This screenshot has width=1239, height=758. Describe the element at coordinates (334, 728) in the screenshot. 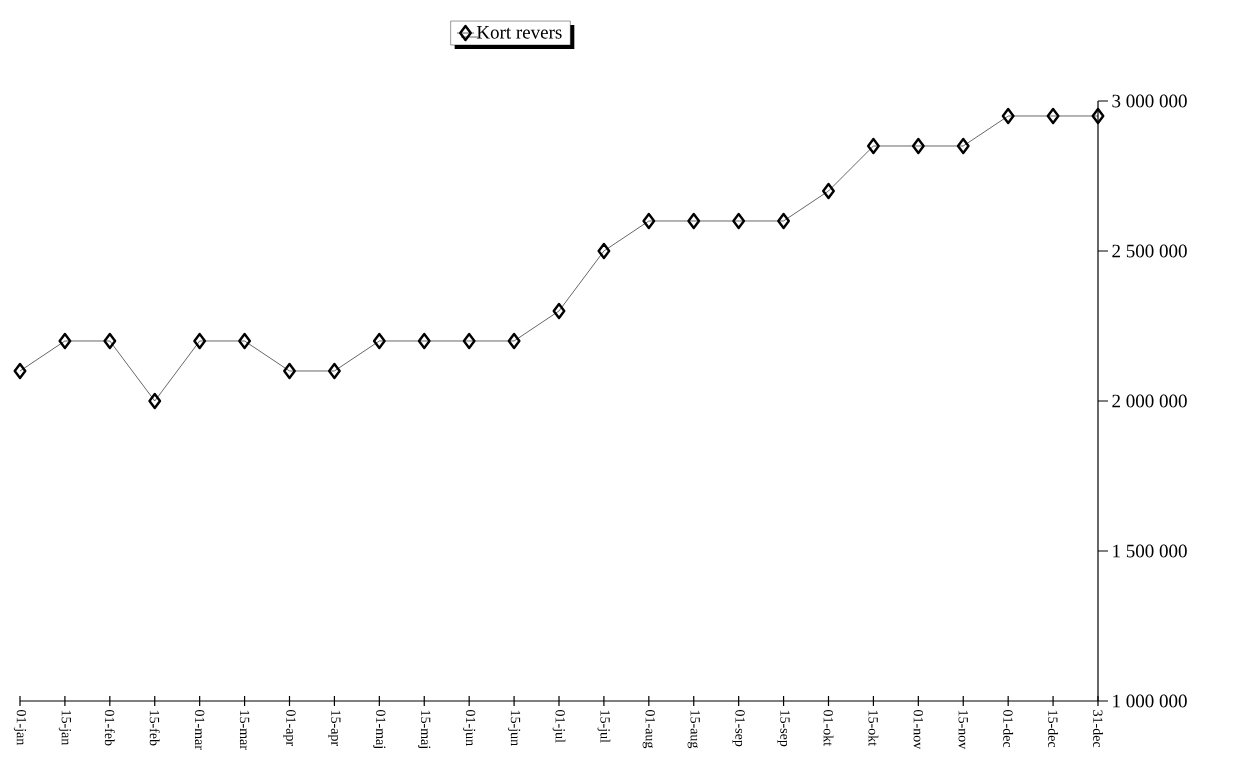

I see `x-tick-label: 15-apr` at that location.